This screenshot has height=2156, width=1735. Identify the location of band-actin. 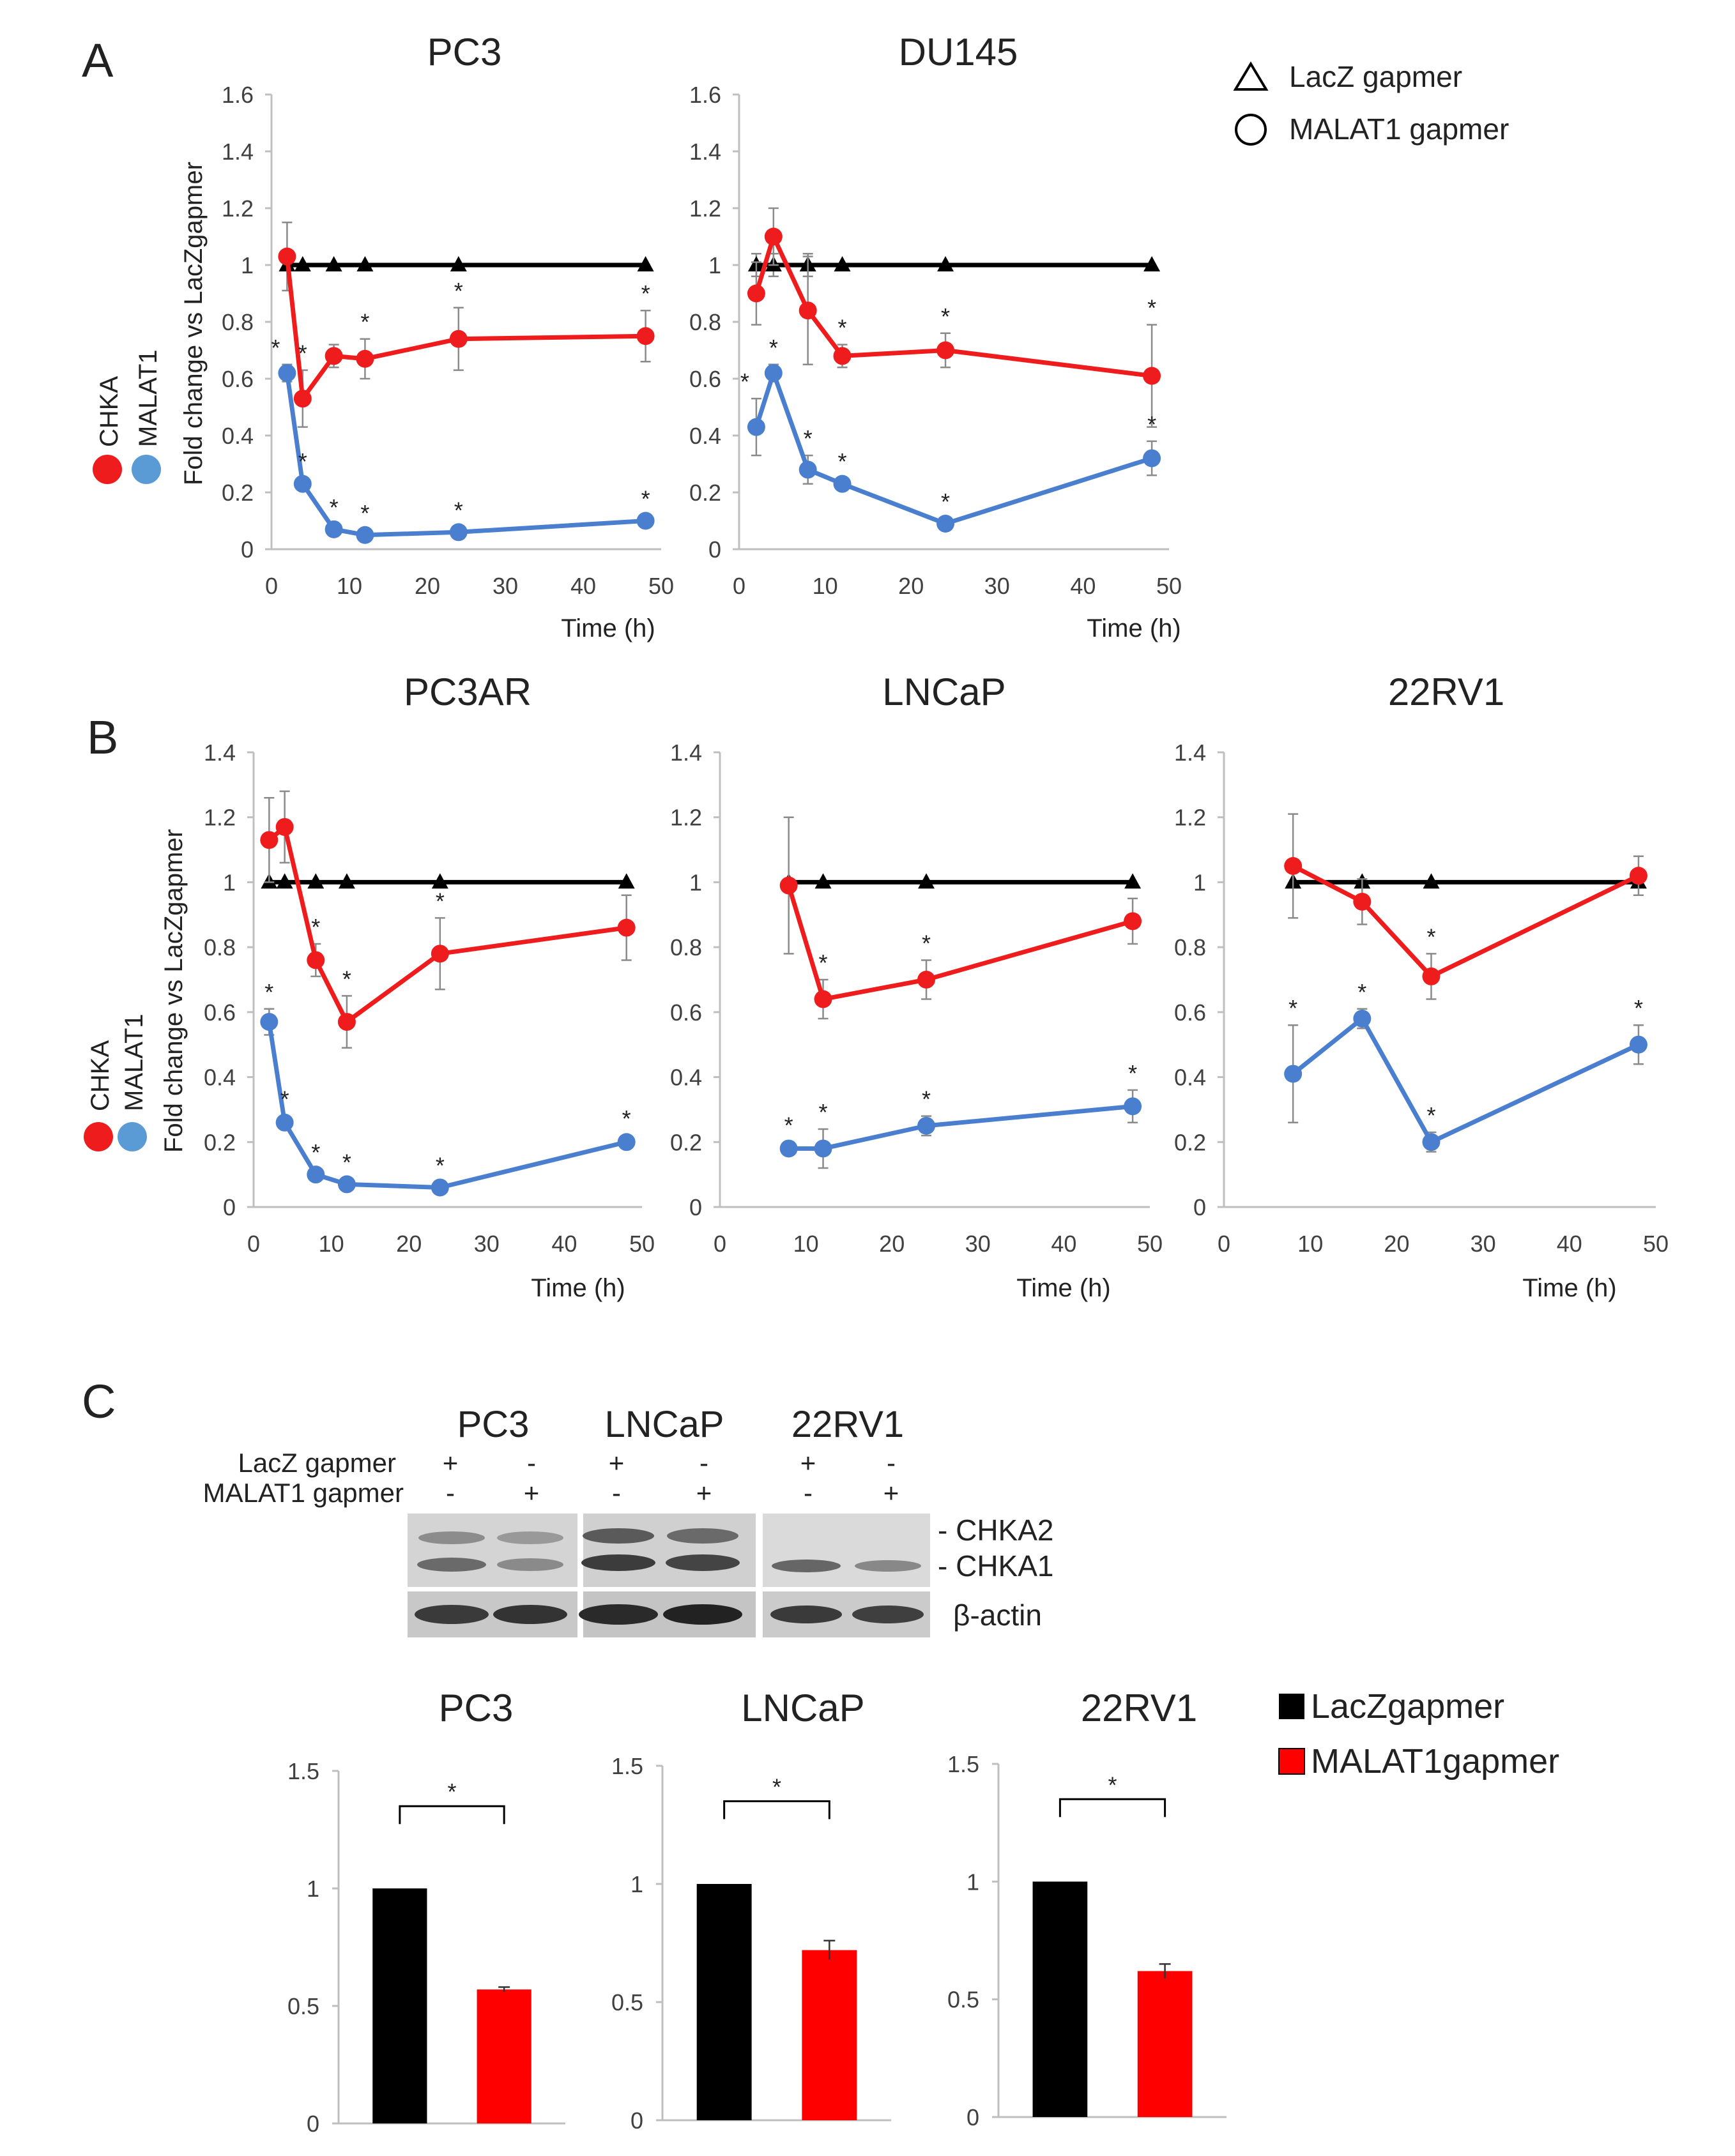
(806, 1614).